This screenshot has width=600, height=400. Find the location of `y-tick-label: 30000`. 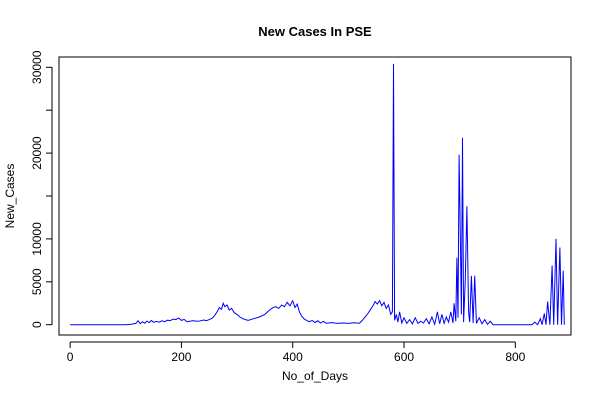

y-tick-label: 30000 is located at coordinates (37, 67).